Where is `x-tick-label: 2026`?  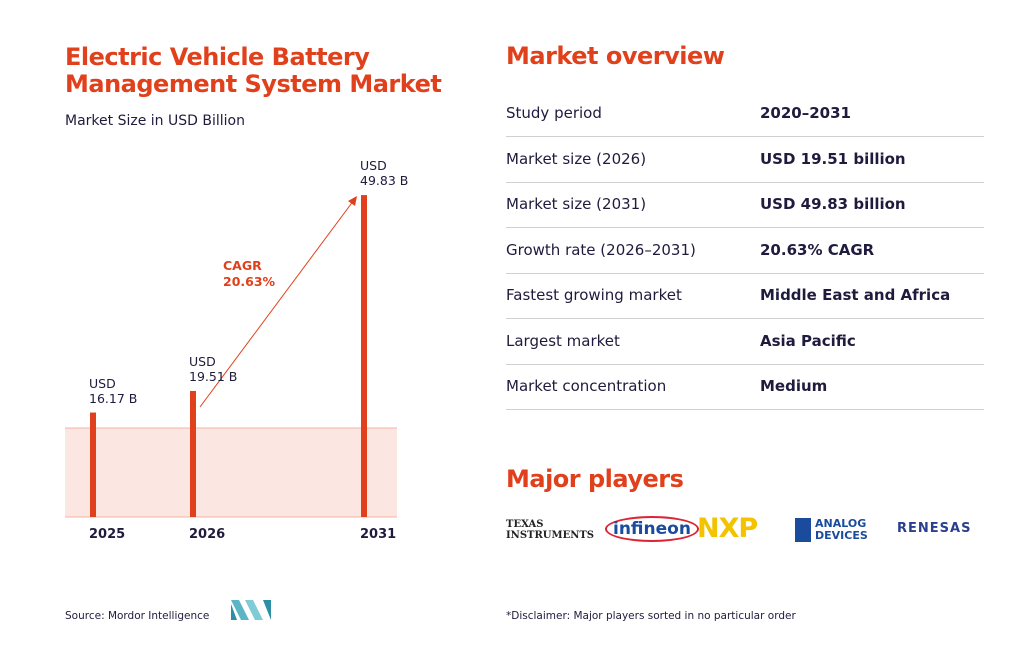
x-tick-label: 2026 is located at coordinates (207, 534).